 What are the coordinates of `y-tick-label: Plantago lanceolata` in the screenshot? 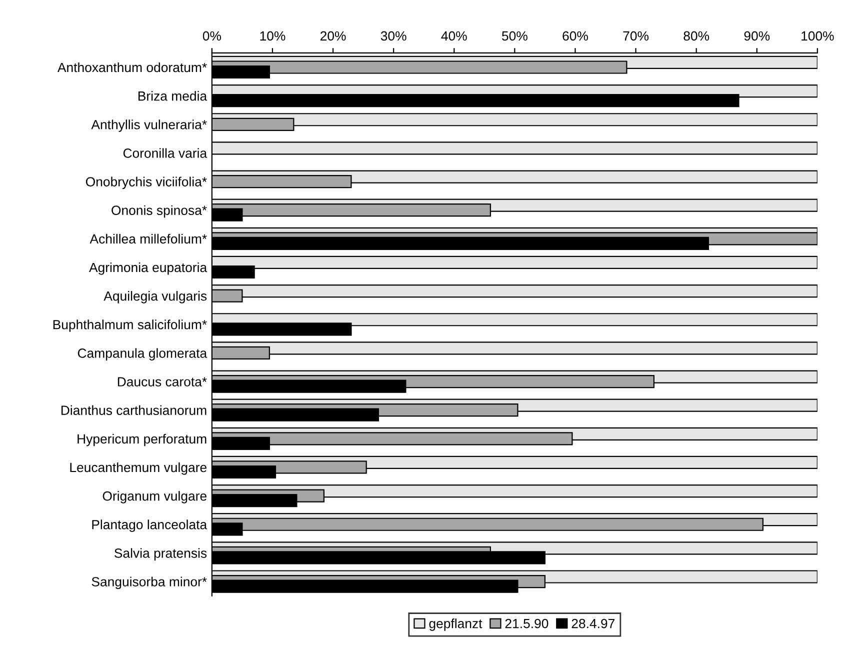 It's located at (150, 526).